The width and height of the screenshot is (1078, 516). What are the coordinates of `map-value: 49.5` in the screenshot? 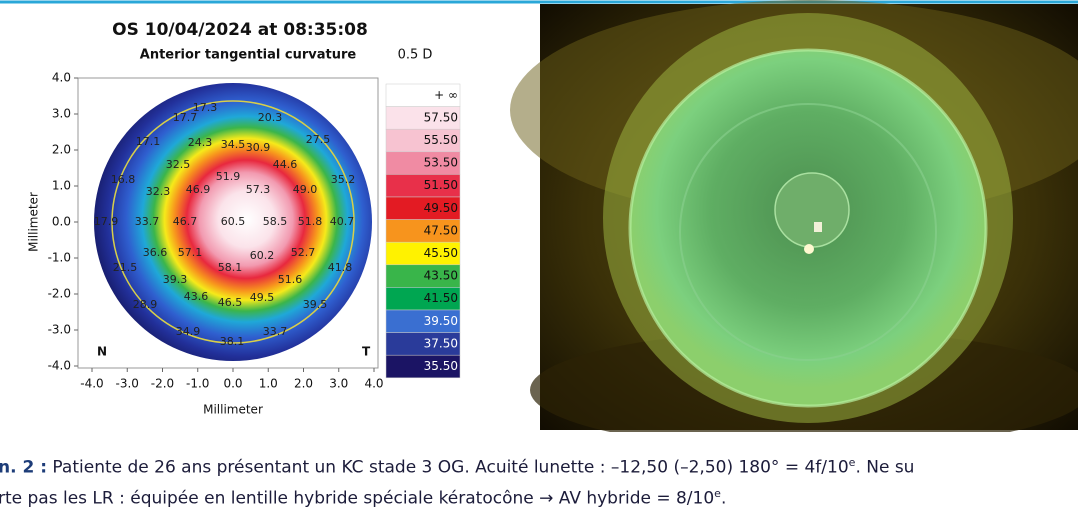 It's located at (262, 297).